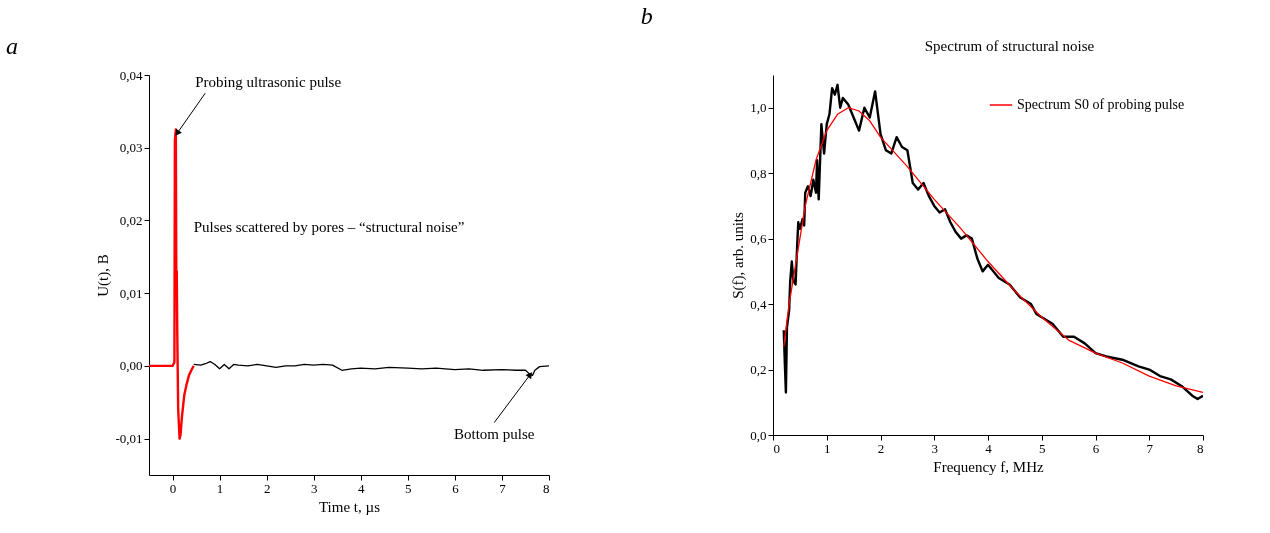 The height and width of the screenshot is (533, 1270). I want to click on annotation: Bottom pulse, so click(494, 433).